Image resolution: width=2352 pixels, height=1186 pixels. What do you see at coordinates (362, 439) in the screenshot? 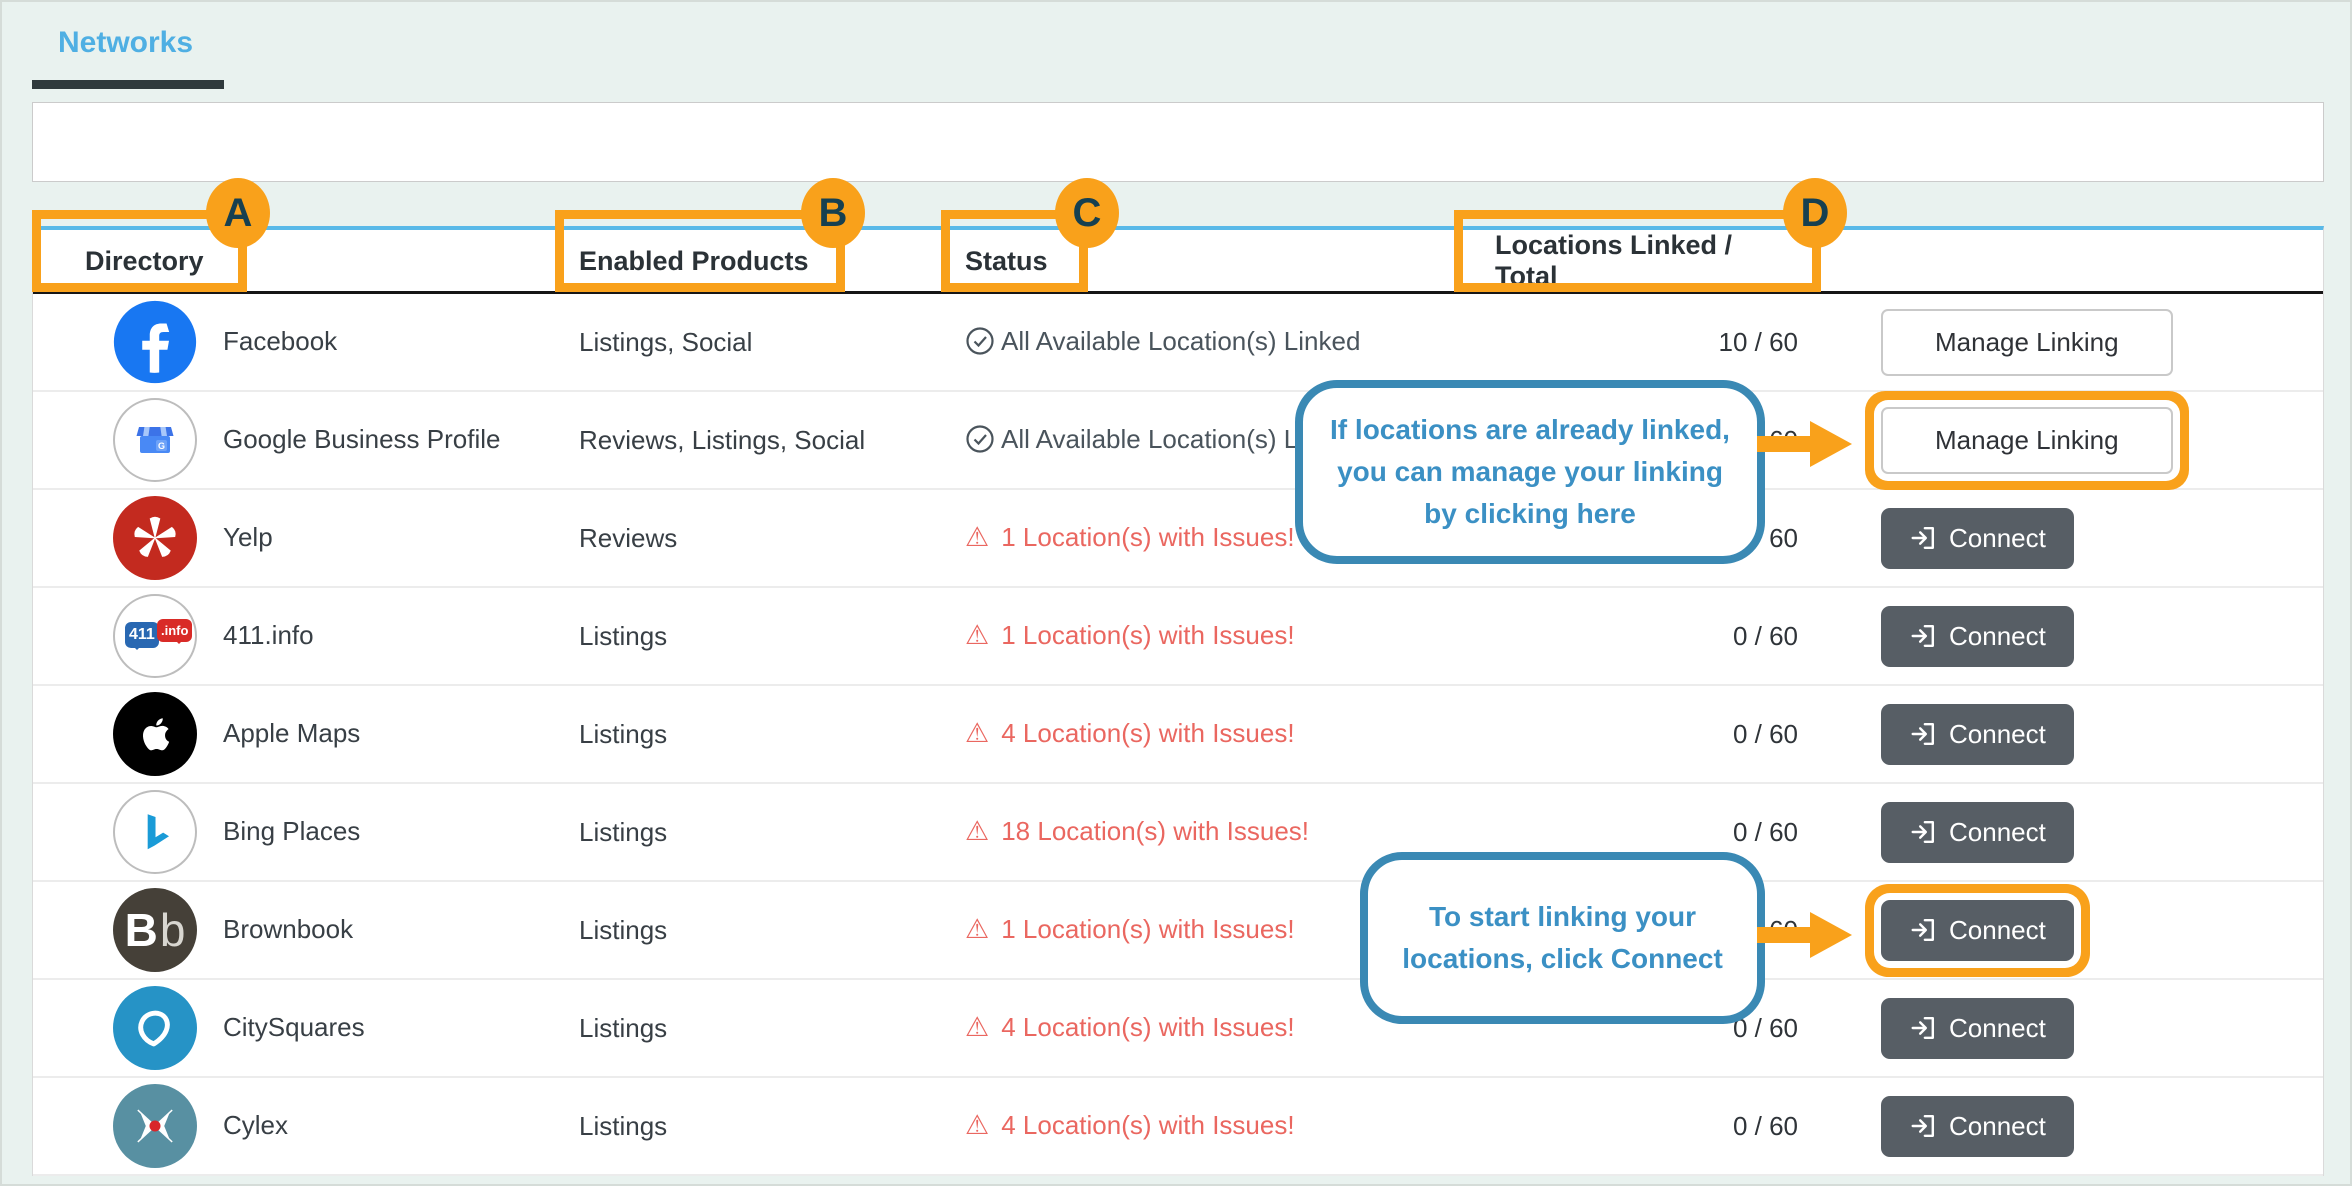
I see `directory-name: Google Business Profile` at bounding box center [362, 439].